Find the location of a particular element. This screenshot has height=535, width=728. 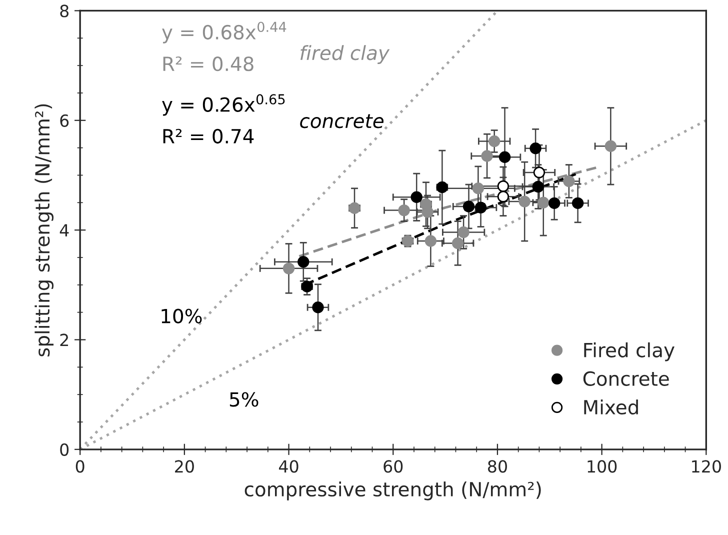

annotation: y = 0.68x$^{0.44}$ is located at coordinates (224, 33).